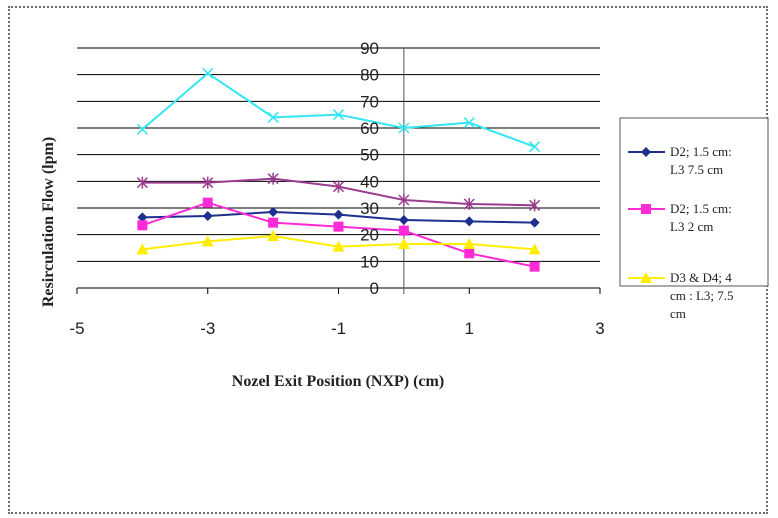  I want to click on legend-label: cm : L3; 7.5, so click(702, 295).